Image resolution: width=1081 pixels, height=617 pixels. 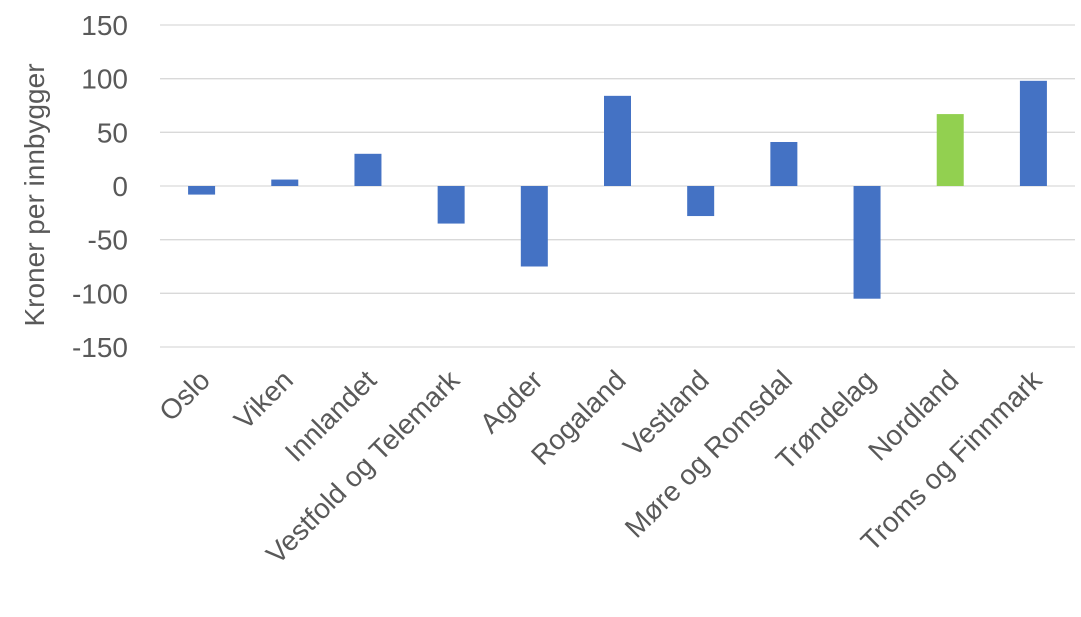 What do you see at coordinates (511, 401) in the screenshot?
I see `x-tick-label-agder: Agder` at bounding box center [511, 401].